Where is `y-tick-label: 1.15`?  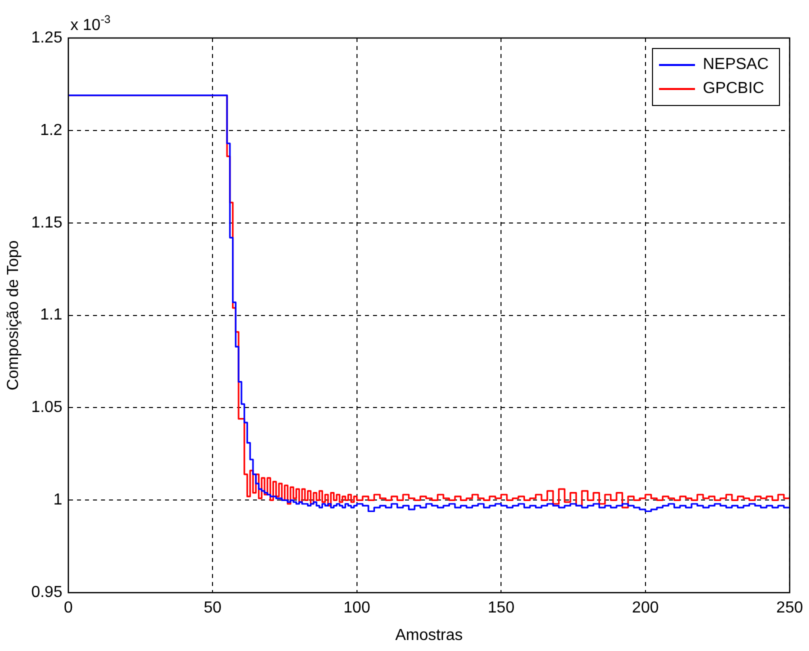
y-tick-label: 1.15 is located at coordinates (46, 223).